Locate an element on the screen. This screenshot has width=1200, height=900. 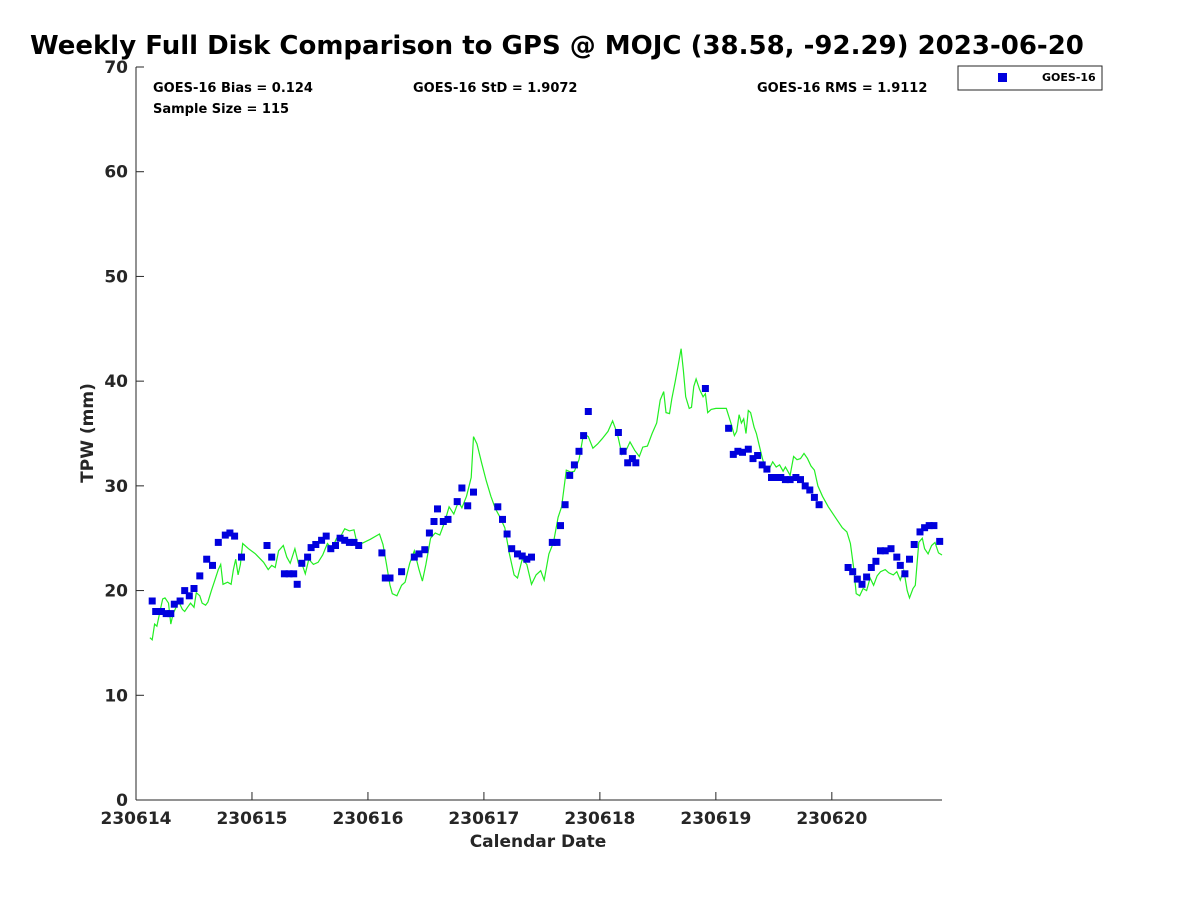
stat-rms: GOES-16 RMS = 1.9112 is located at coordinates (842, 88).